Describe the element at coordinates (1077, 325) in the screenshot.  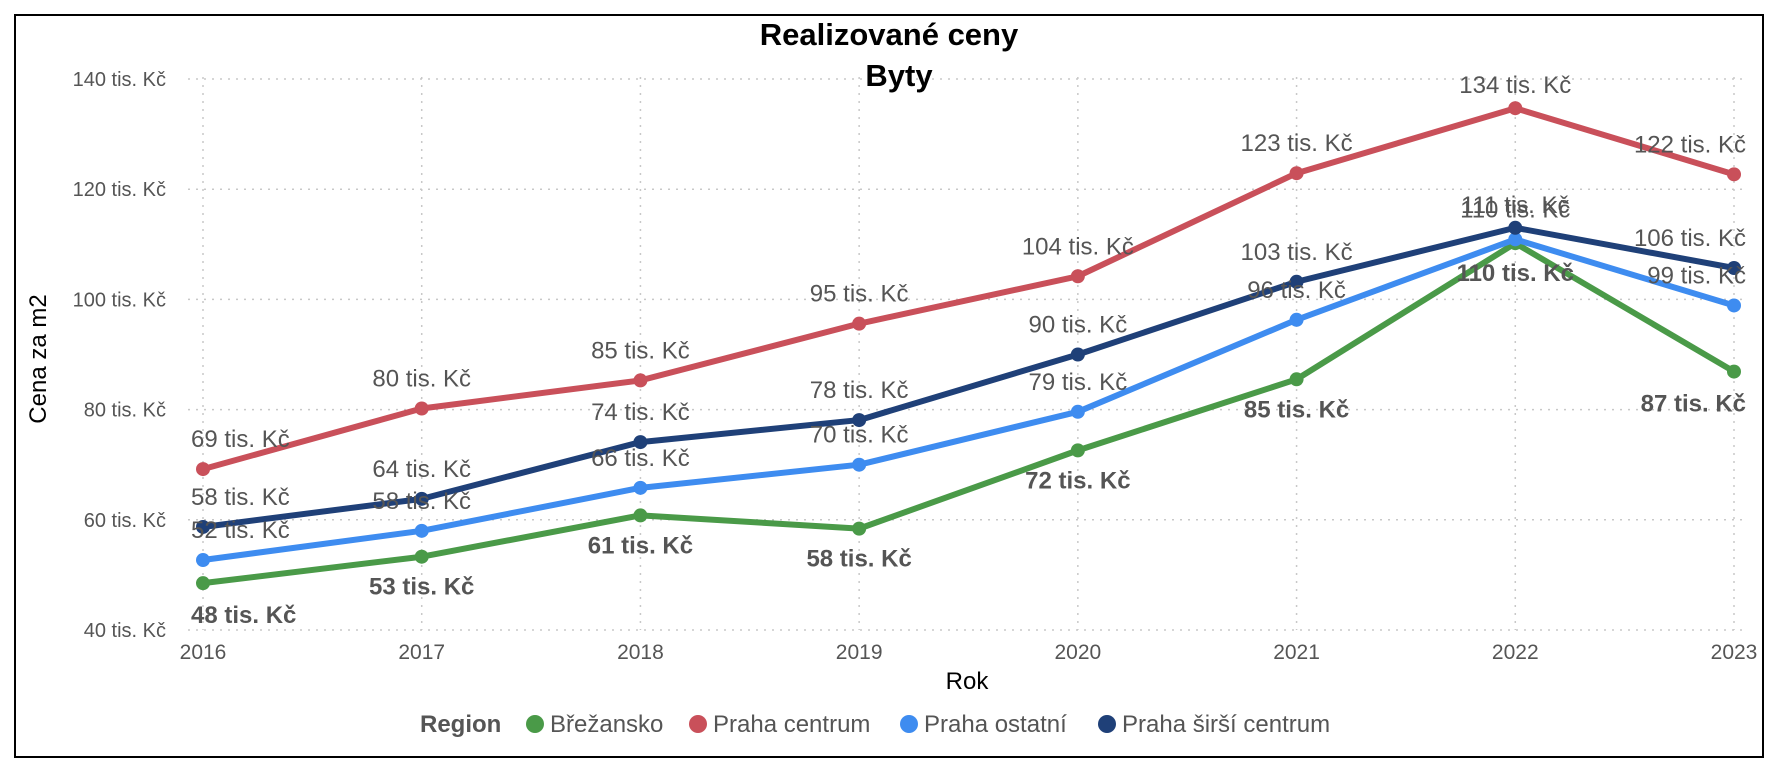
I see `data-label: 90 tis. Kč` at that location.